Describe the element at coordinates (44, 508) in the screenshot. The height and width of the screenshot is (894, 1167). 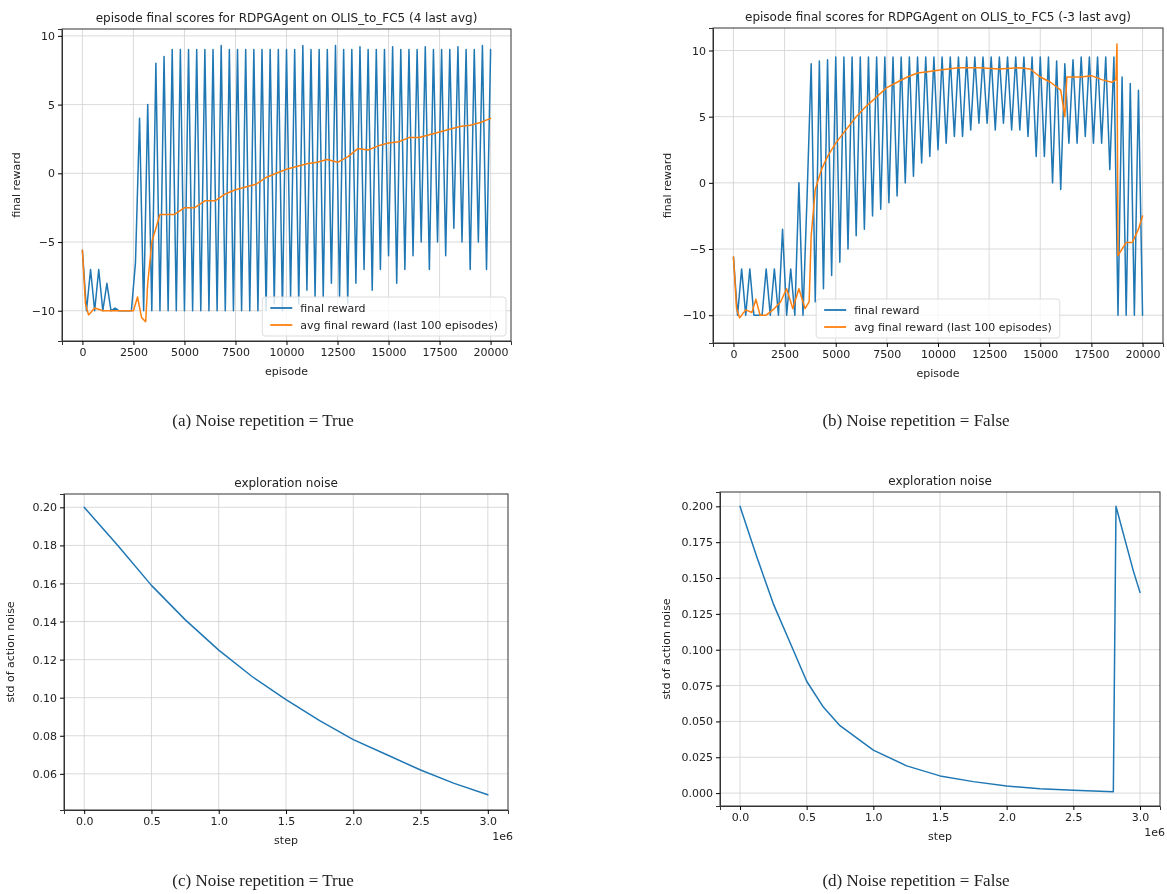
I see `y-tick-label: 0.20` at that location.